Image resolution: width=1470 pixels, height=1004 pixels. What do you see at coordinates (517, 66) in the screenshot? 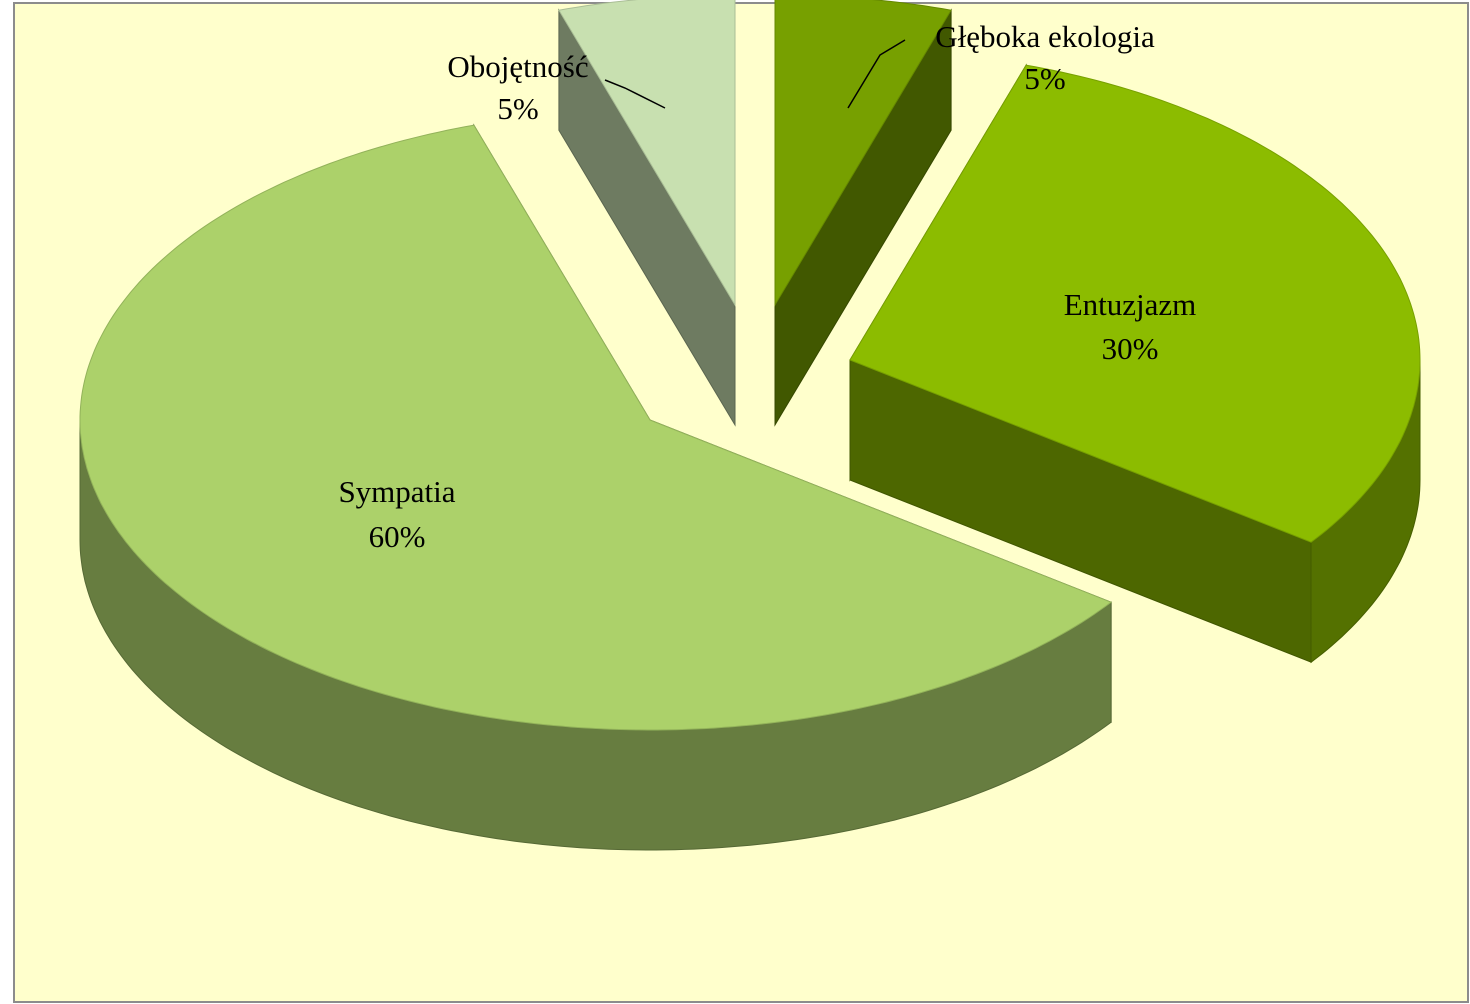
I see `category-label: Obojętność` at bounding box center [517, 66].